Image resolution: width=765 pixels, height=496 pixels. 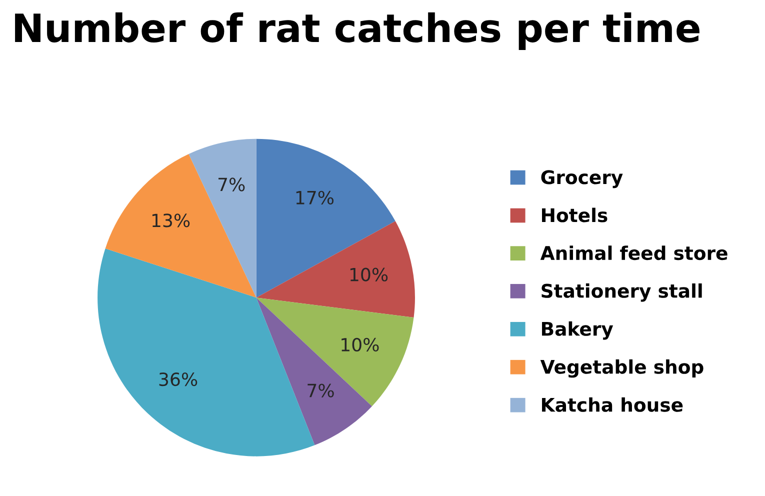 What do you see at coordinates (178, 379) in the screenshot?
I see `data-label: 36%` at bounding box center [178, 379].